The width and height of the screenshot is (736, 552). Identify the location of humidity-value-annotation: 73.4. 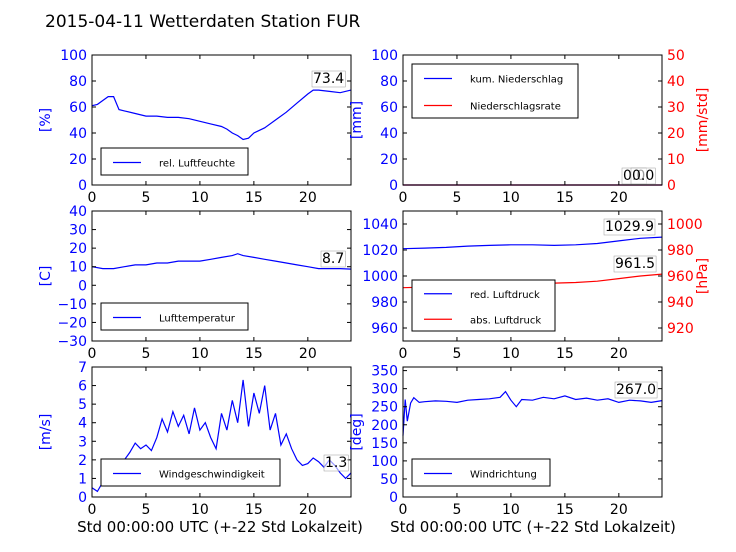
(328, 79).